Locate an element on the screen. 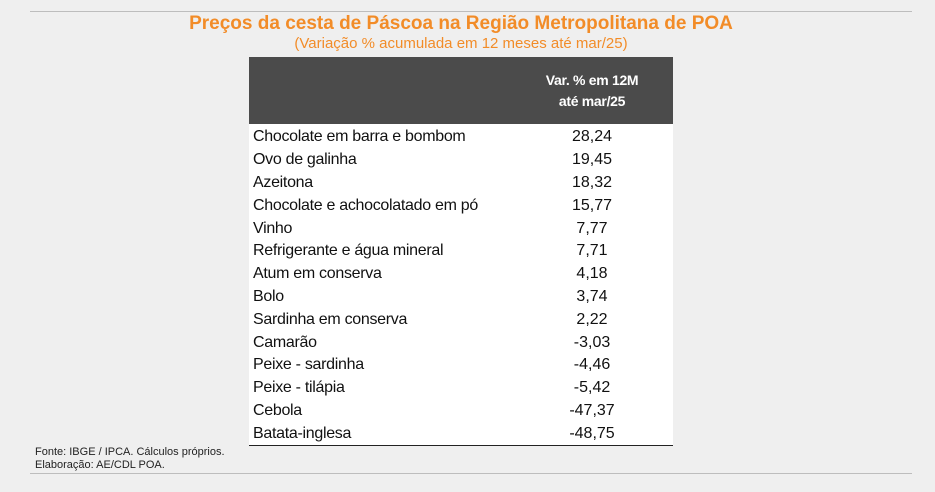  row-item-label: Cebola is located at coordinates (277, 410).